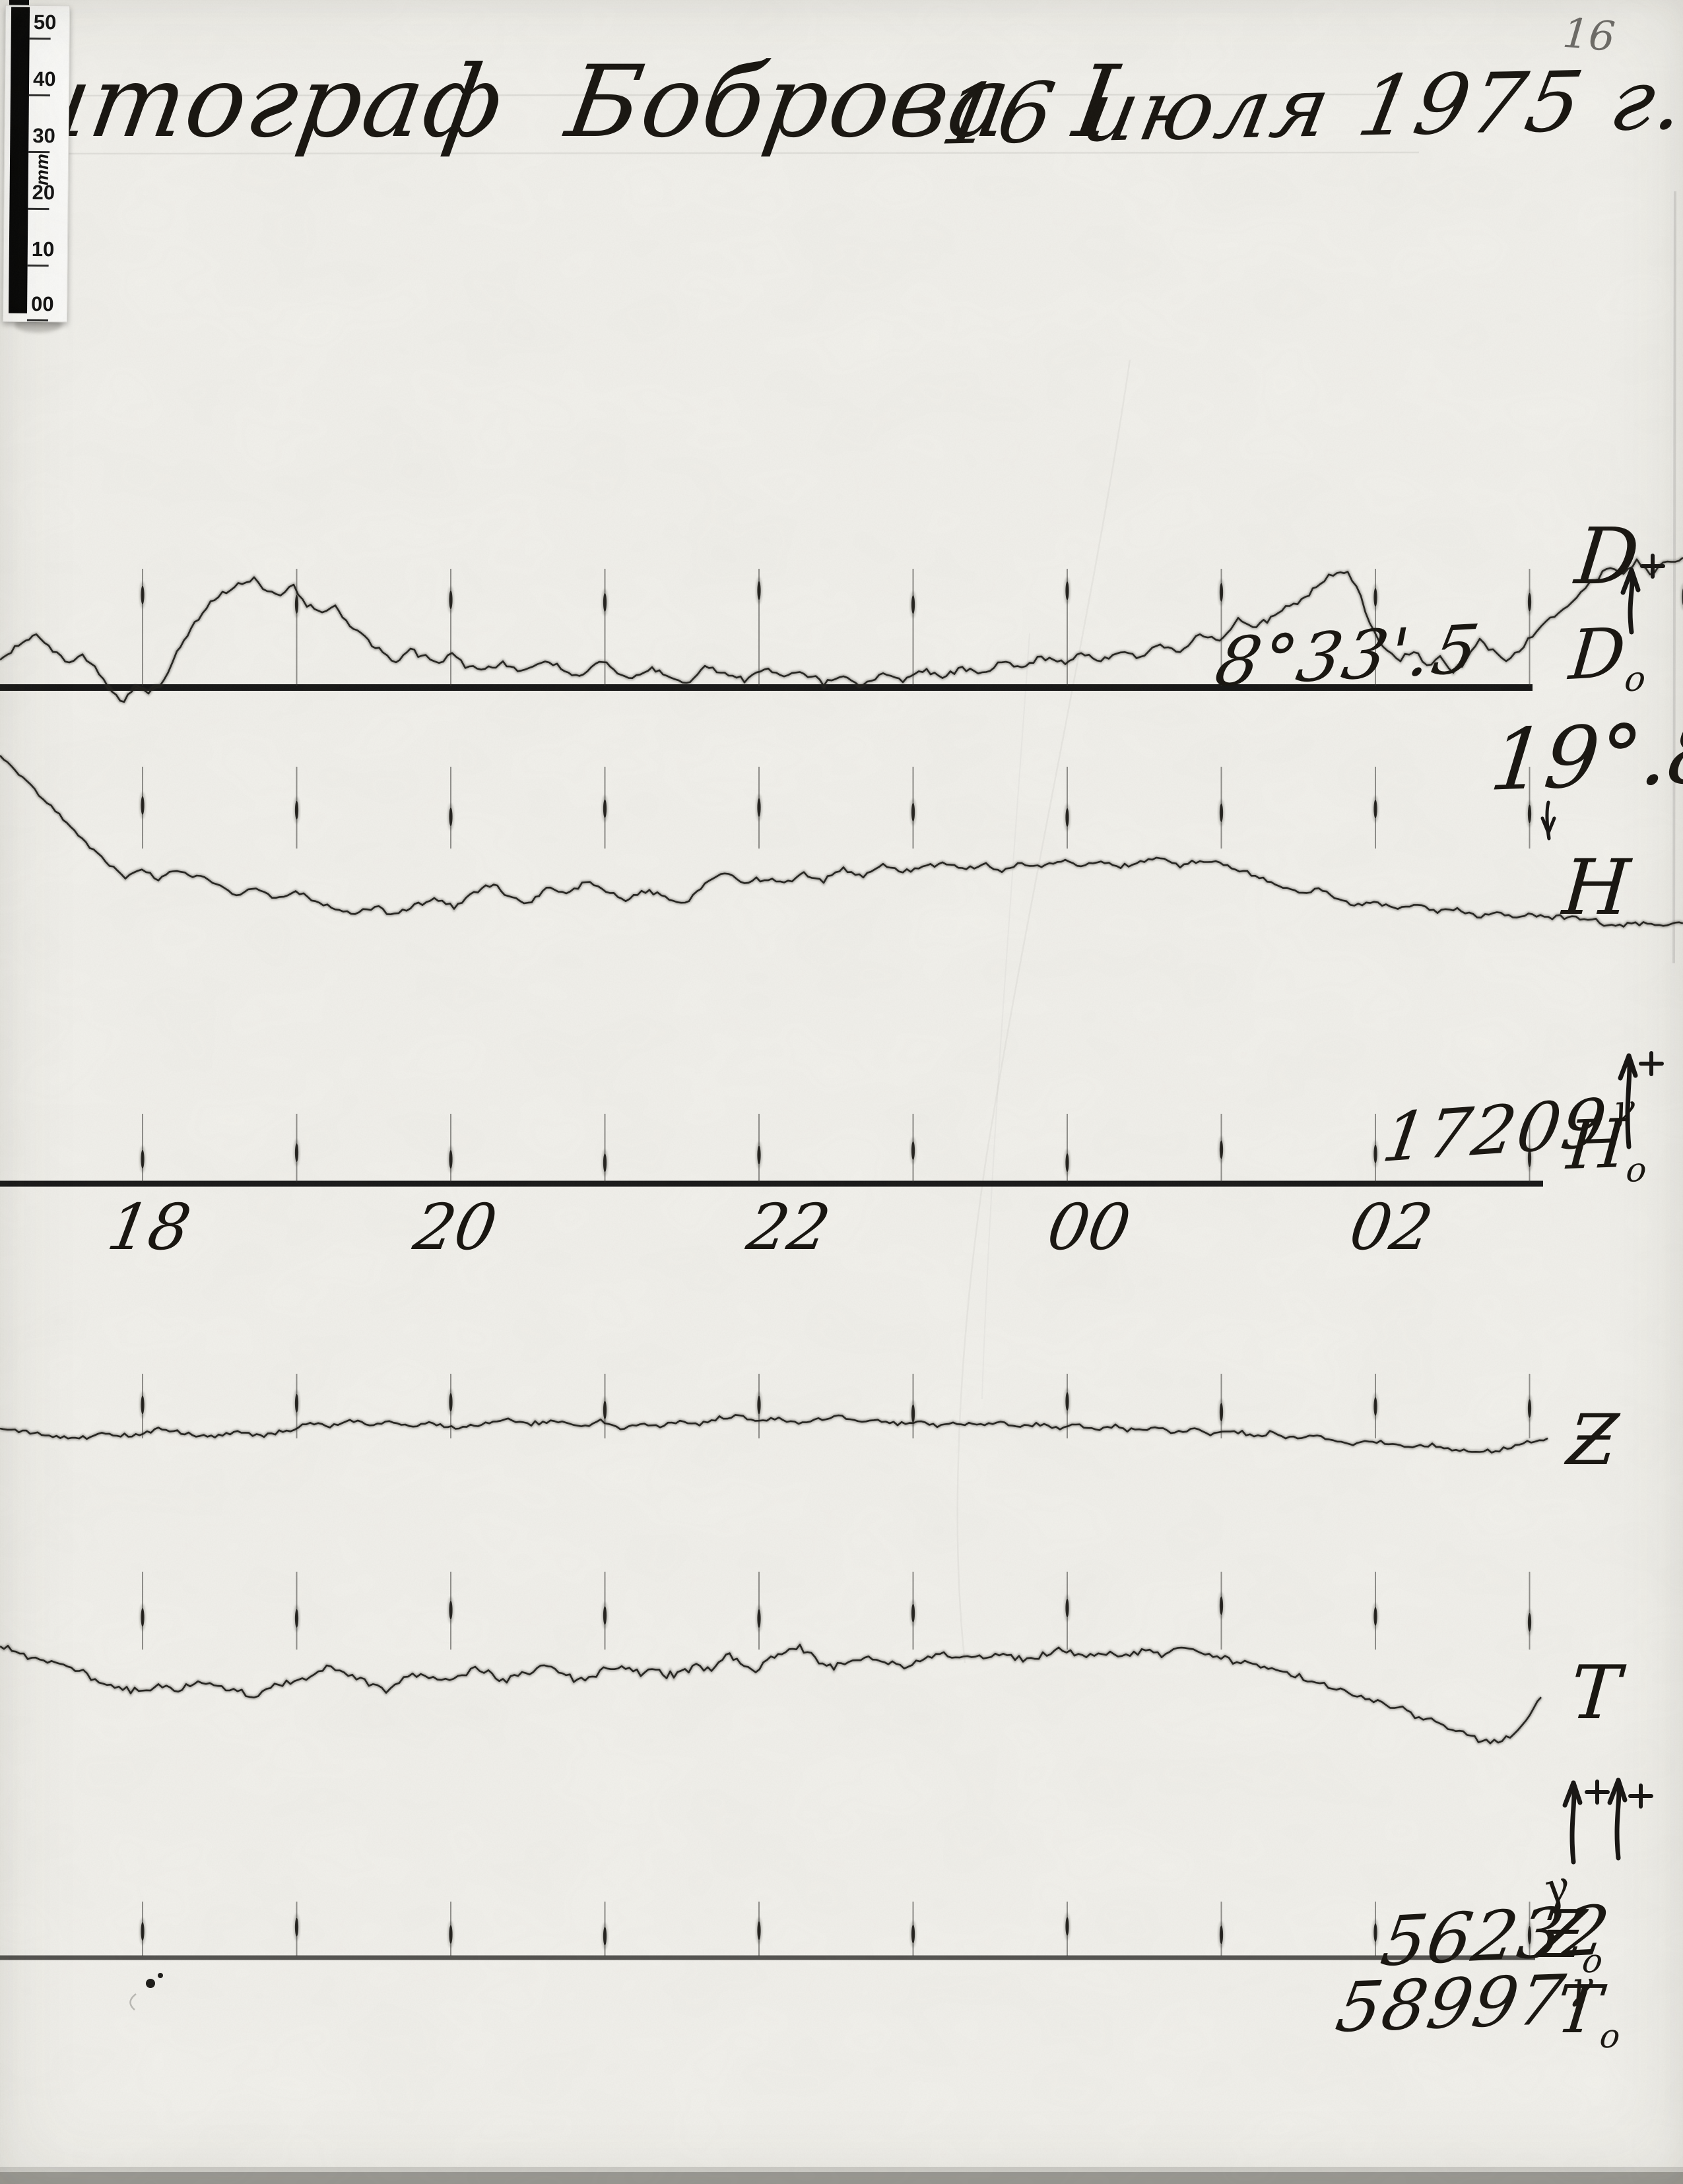 This screenshot has width=1683, height=2184. Describe the element at coordinates (44, 79) in the screenshot. I see `ruler-label-40: 40` at that location.